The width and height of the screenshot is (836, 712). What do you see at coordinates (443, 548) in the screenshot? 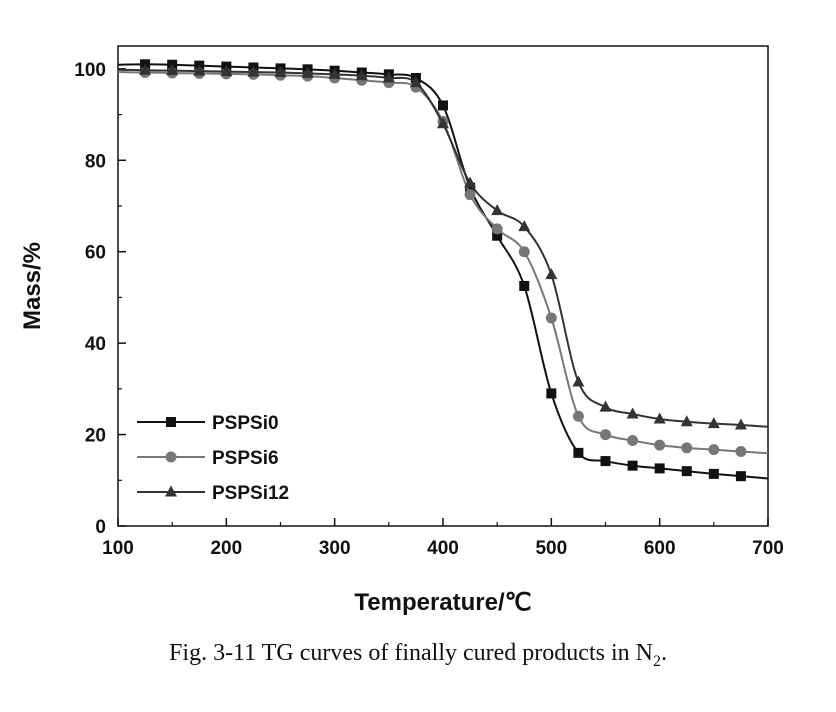
I see `x-tick-label: 400` at bounding box center [443, 548].